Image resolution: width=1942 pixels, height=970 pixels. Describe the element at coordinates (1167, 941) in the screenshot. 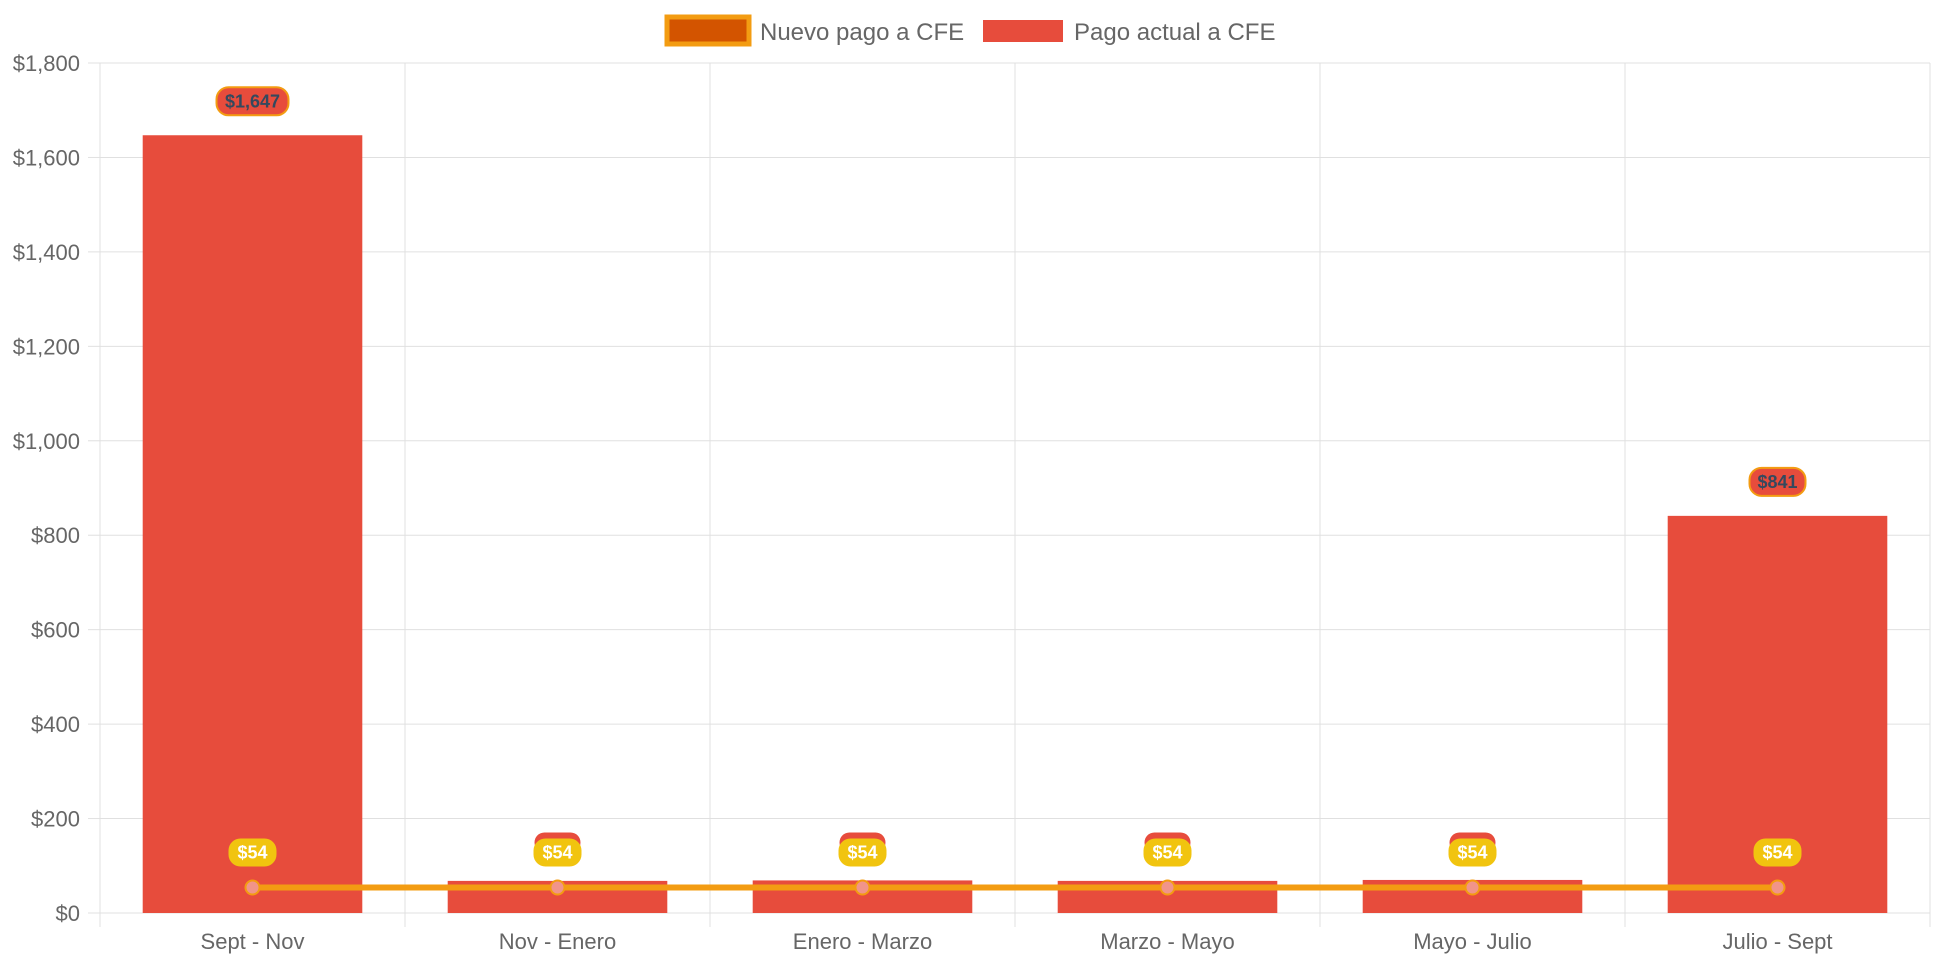

I see `x-tick-label: Marzo - Mayo` at that location.